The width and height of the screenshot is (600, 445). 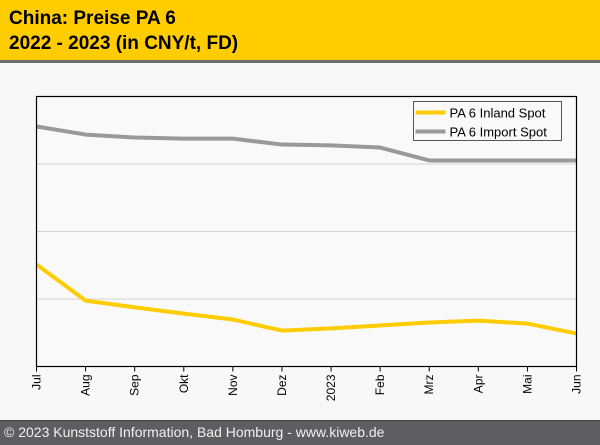 I want to click on chart-subtitle: 2022 - 2023 (in CNY/t, FD), so click(x=124, y=43).